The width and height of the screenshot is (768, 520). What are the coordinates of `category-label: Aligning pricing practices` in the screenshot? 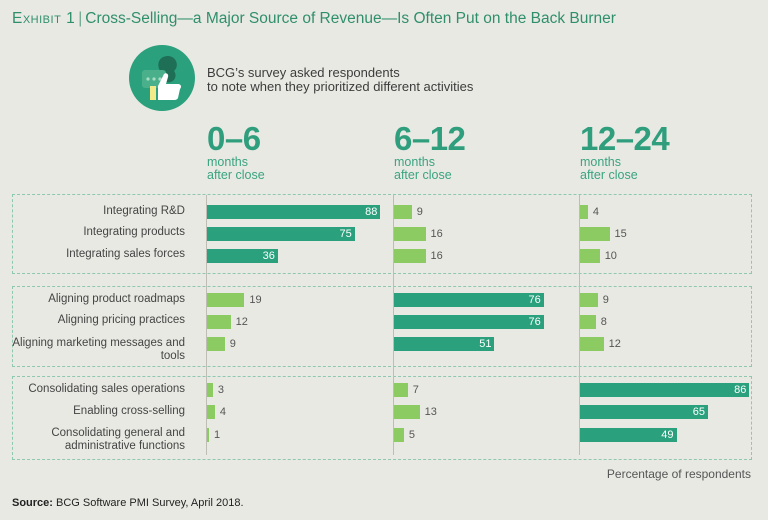 It's located at (121, 320).